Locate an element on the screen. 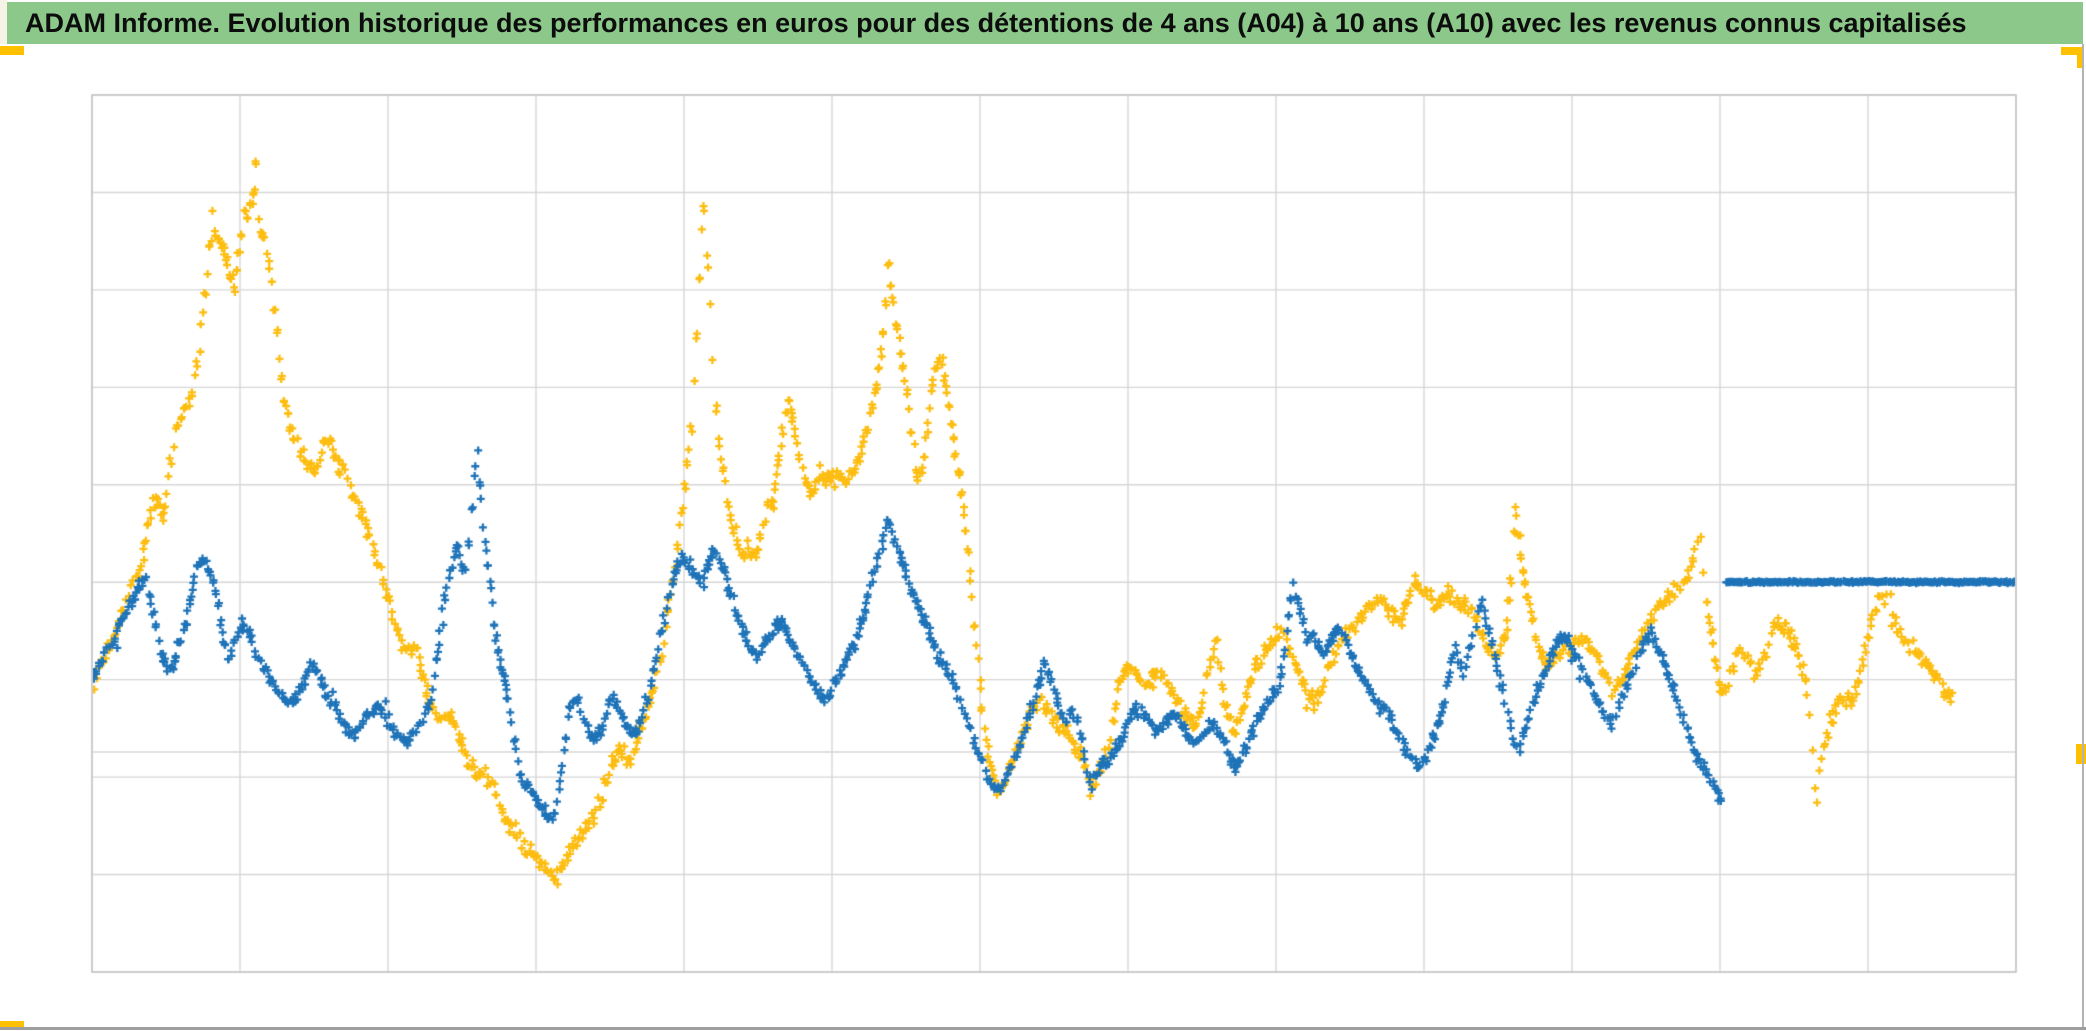 Image resolution: width=2086 pixels, height=1031 pixels. window-border-bottom is located at coordinates (1043, 1028).